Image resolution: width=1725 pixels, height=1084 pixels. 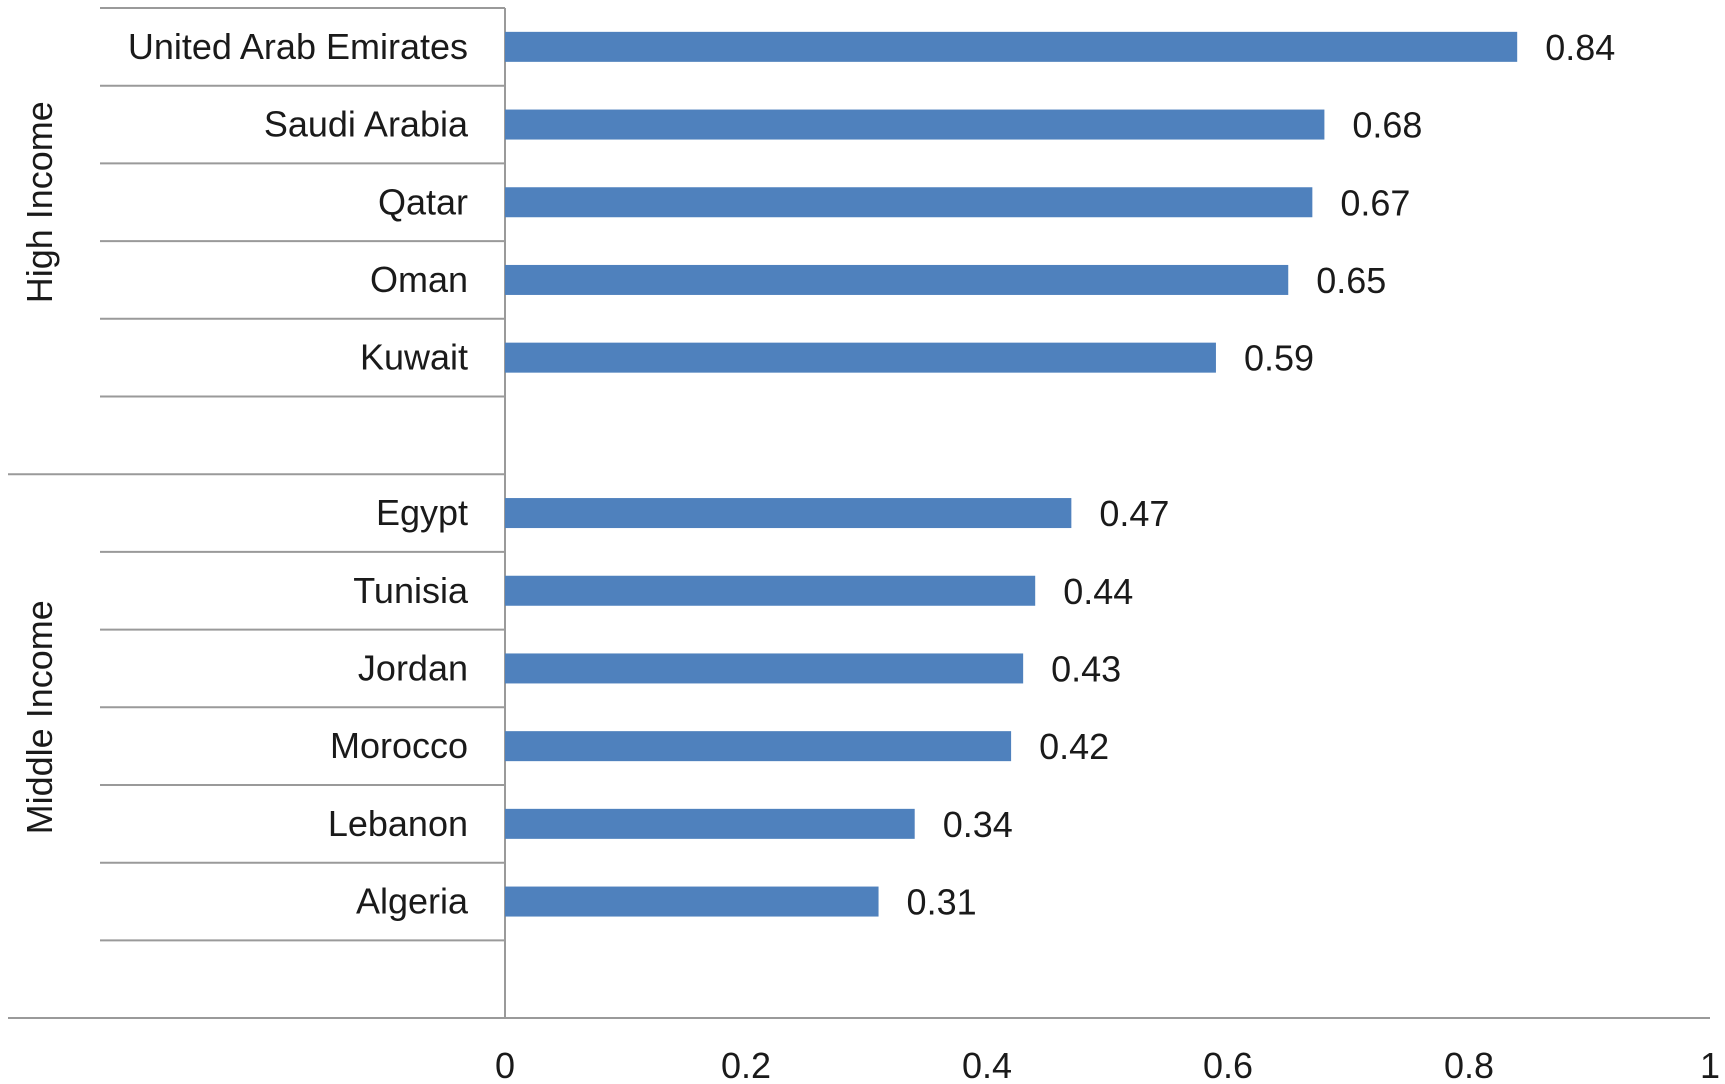 I want to click on data-label: 0.65, so click(x=1351, y=280).